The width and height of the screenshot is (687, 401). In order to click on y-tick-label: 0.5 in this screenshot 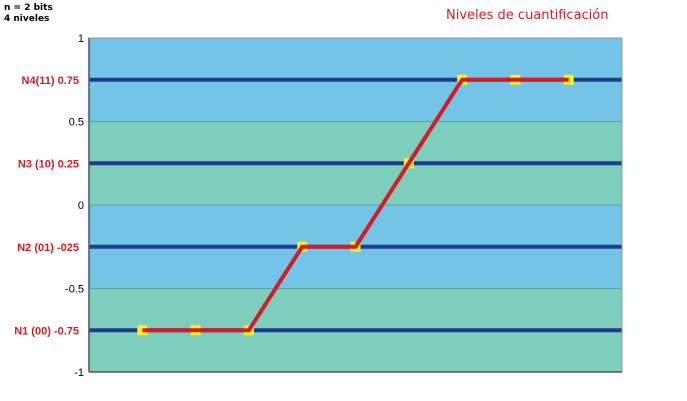, I will do `click(76, 123)`.